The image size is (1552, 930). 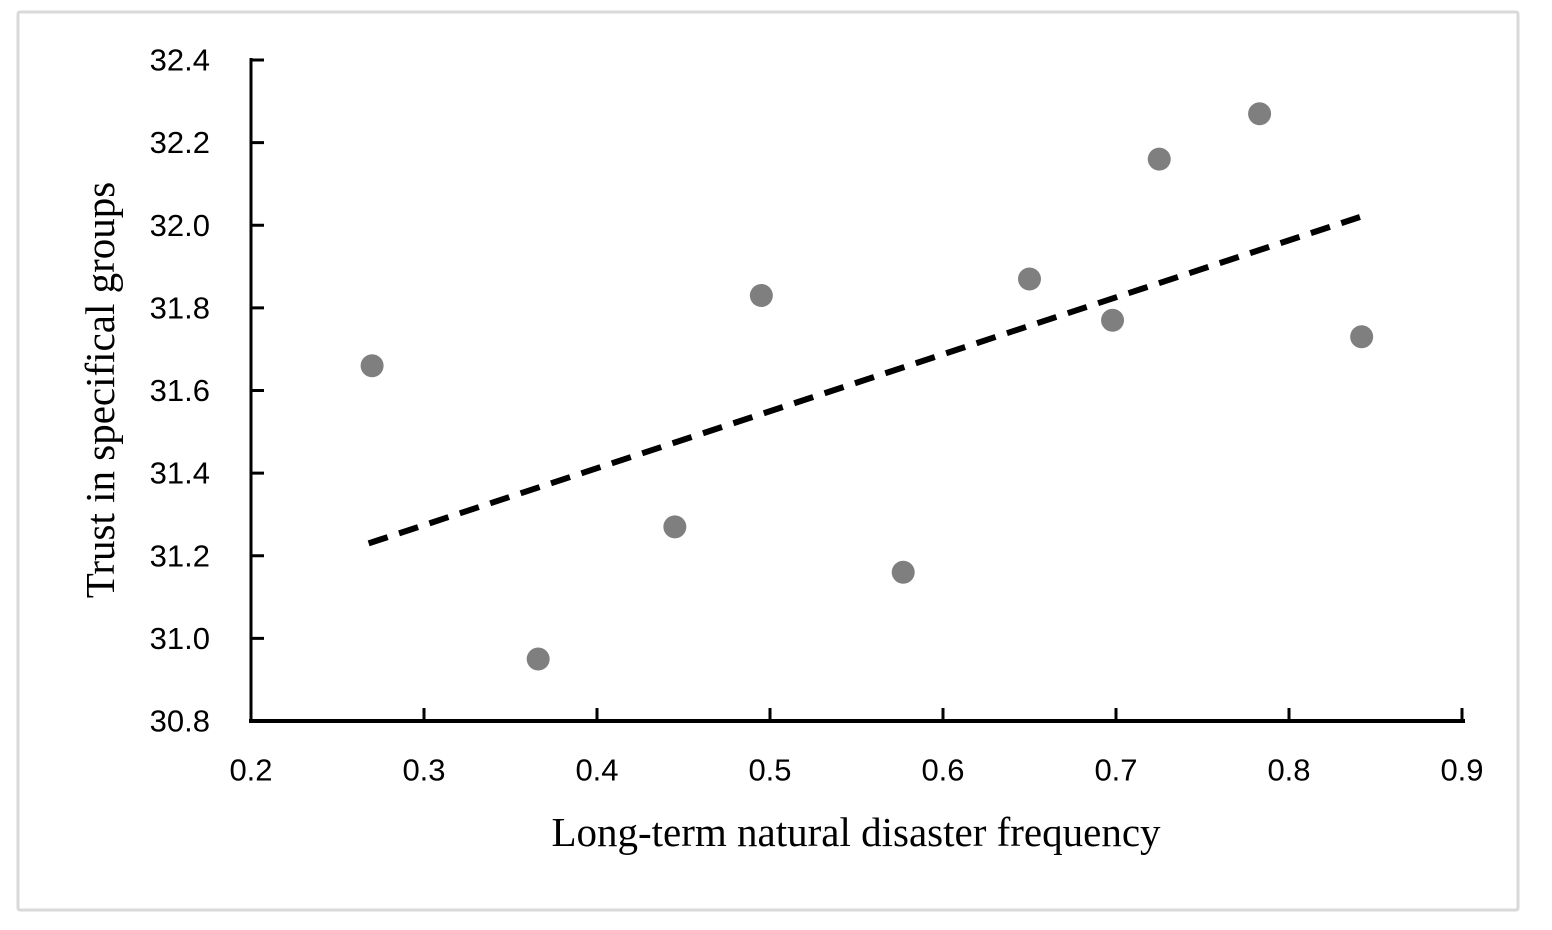 What do you see at coordinates (942, 770) in the screenshot?
I see `x-tick-label: 0.6` at bounding box center [942, 770].